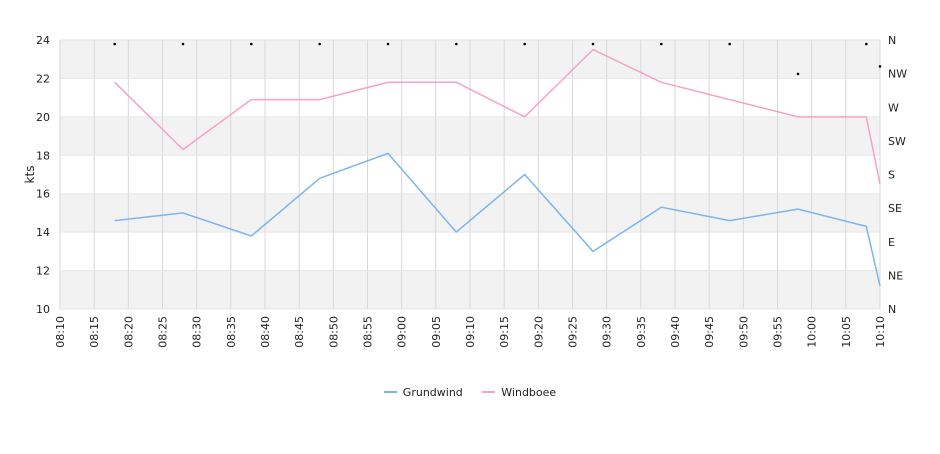 This screenshot has width=940, height=454. I want to click on y-tick-label: 18, so click(43, 155).